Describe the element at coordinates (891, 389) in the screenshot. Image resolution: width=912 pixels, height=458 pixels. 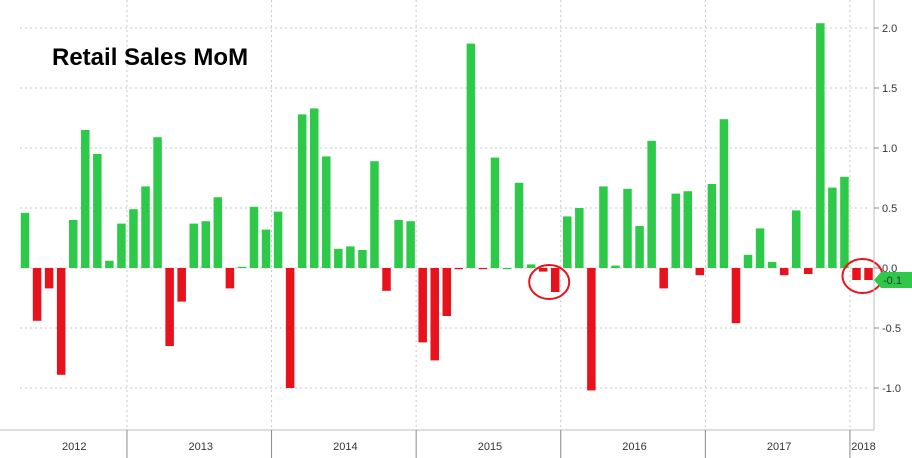
I see `y-tick-label: -1.0` at that location.